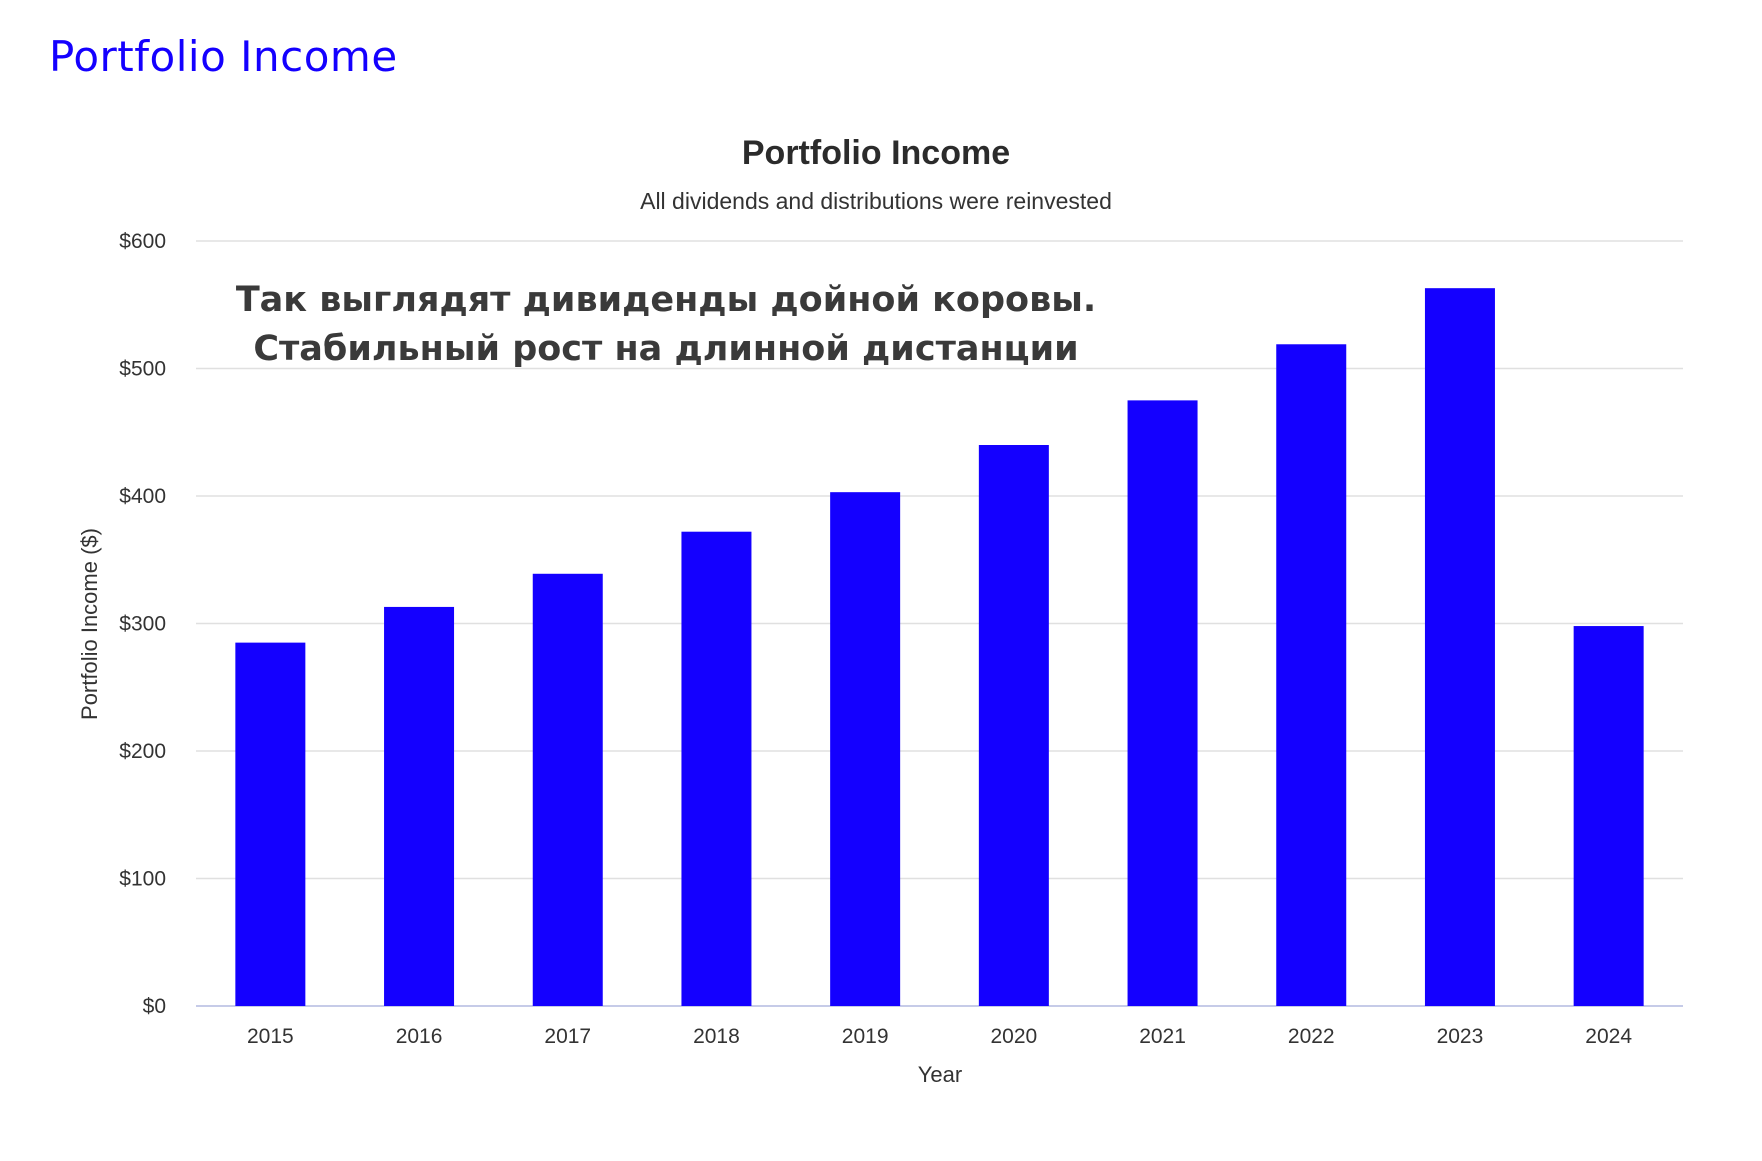  I want to click on x-tick-label: 2024, so click(1608, 1036).